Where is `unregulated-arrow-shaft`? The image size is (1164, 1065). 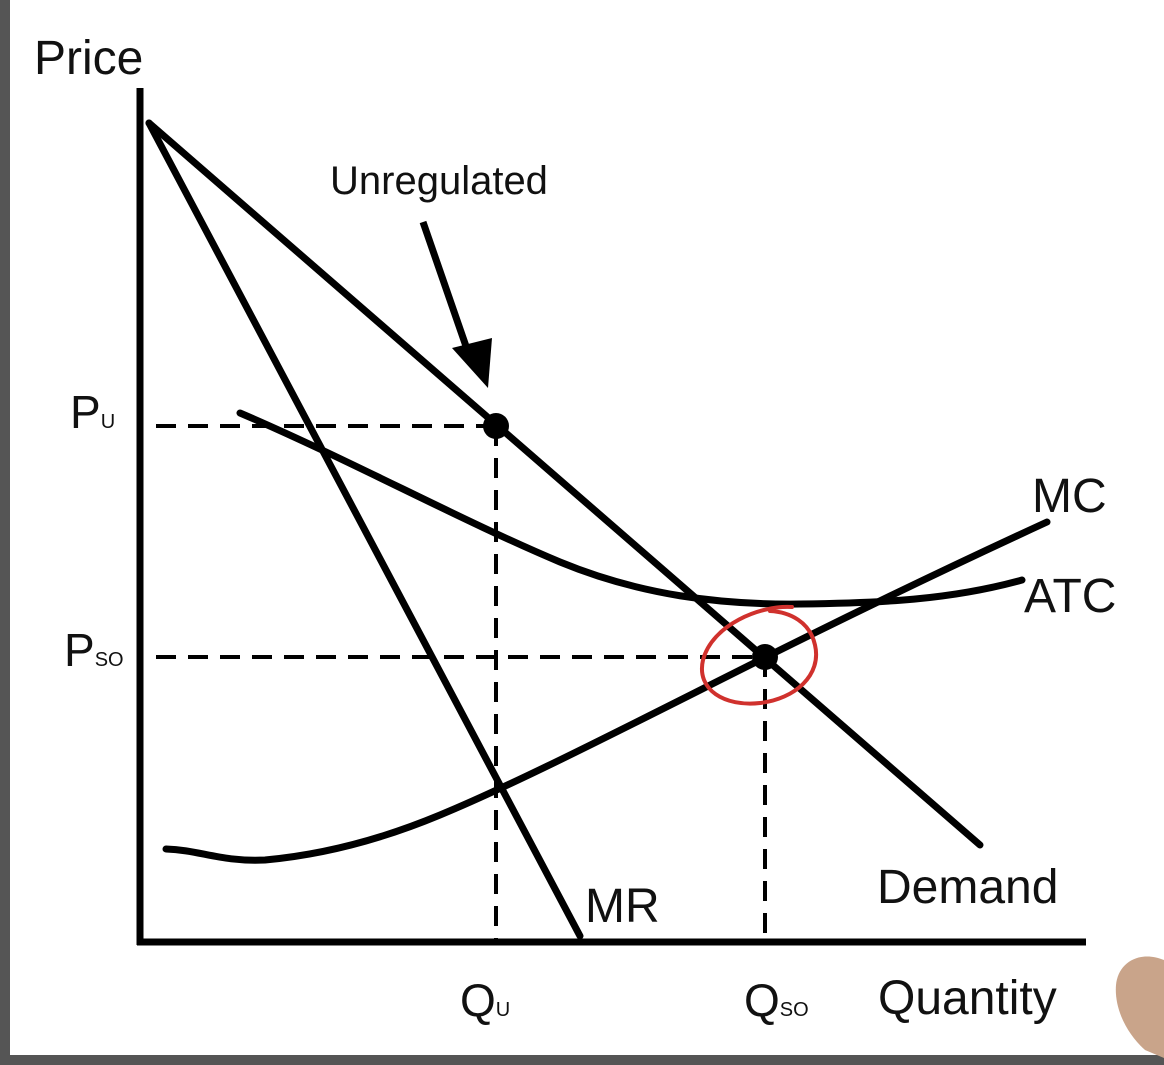 unregulated-arrow-shaft is located at coordinates (445, 287).